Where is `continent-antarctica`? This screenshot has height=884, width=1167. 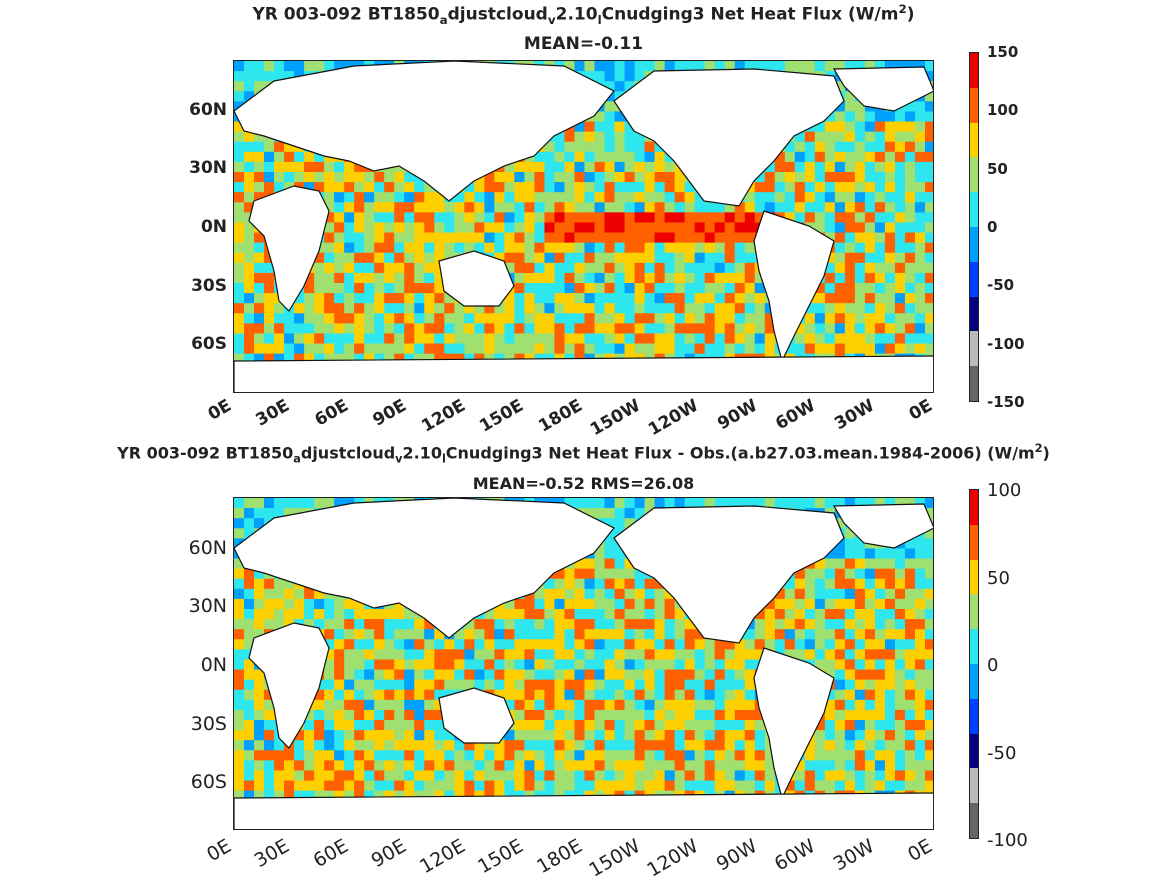
continent-antarctica is located at coordinates (583, 810).